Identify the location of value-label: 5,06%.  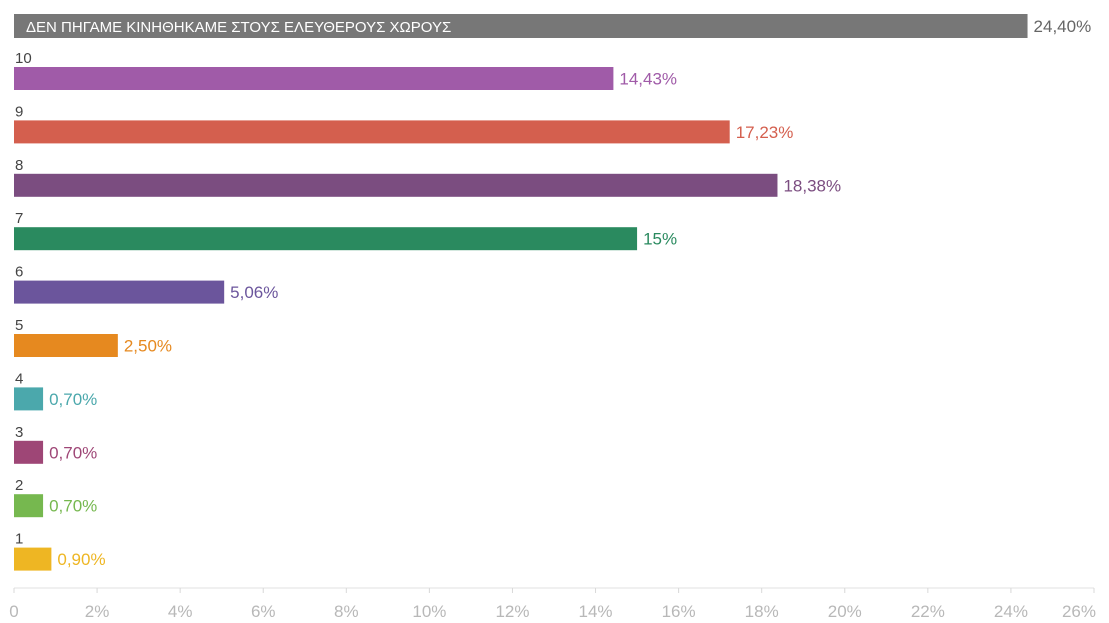
(254, 292).